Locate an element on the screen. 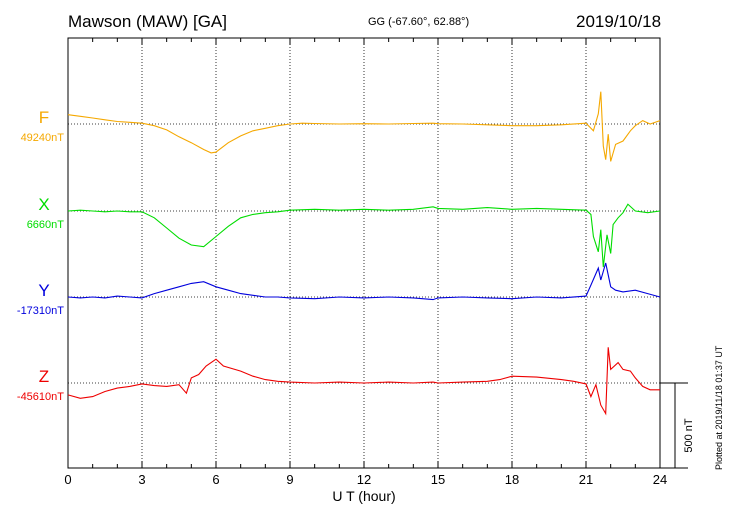  series-line-y is located at coordinates (364, 281).